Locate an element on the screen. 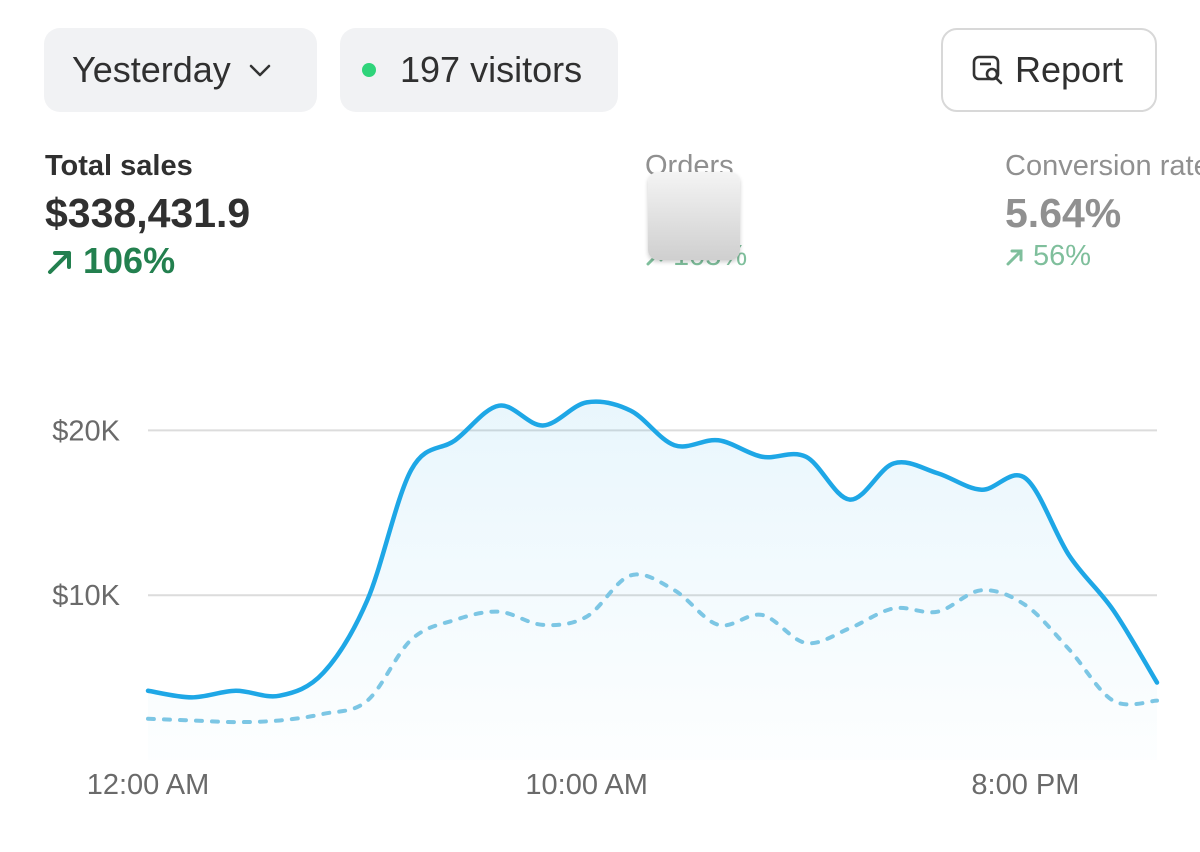  metric-label: Conversion rate is located at coordinates (1102, 166).